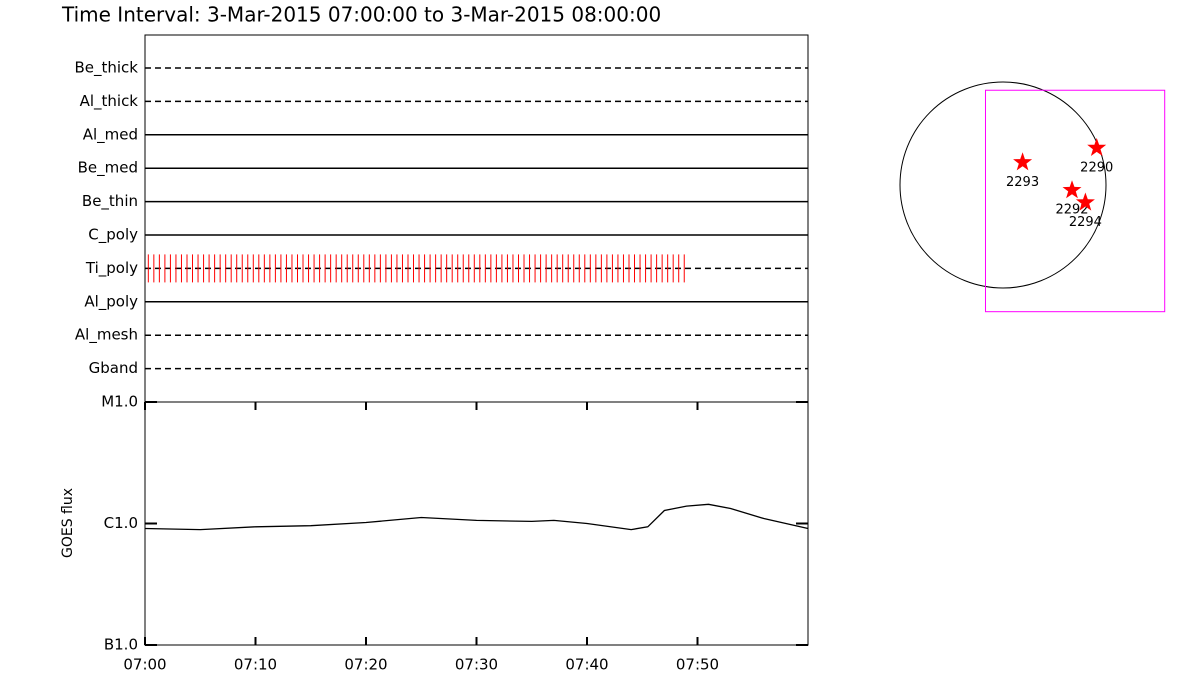 This screenshot has width=1200, height=700. I want to click on x-tick-label: 07:00, so click(144, 665).